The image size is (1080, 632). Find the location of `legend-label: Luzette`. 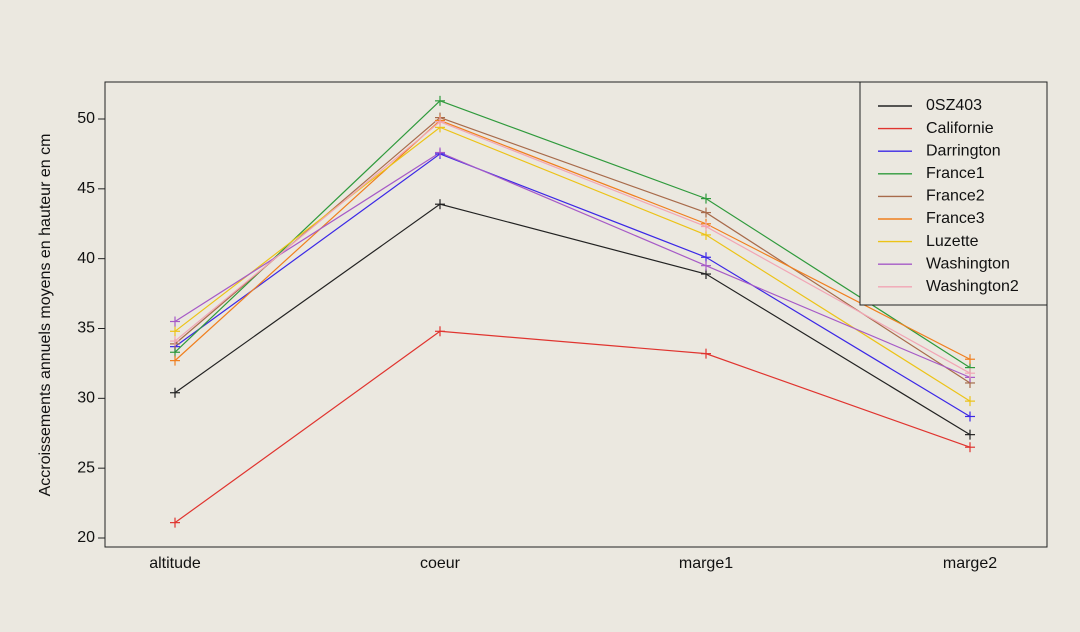

legend-label: Luzette is located at coordinates (952, 241).